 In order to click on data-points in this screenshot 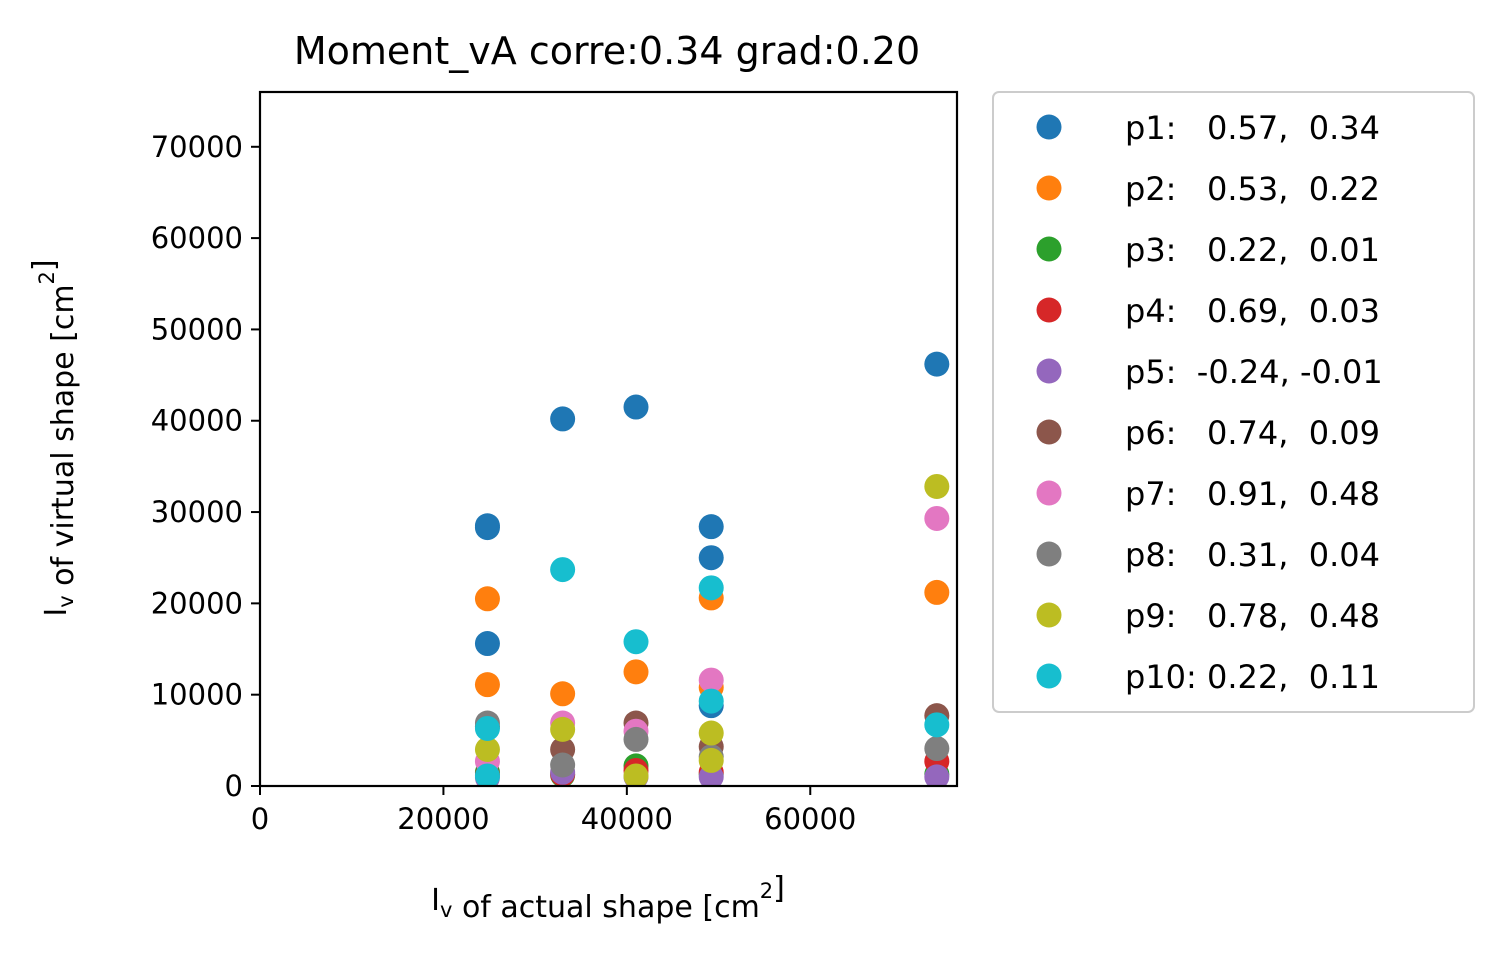, I will do `click(712, 568)`.